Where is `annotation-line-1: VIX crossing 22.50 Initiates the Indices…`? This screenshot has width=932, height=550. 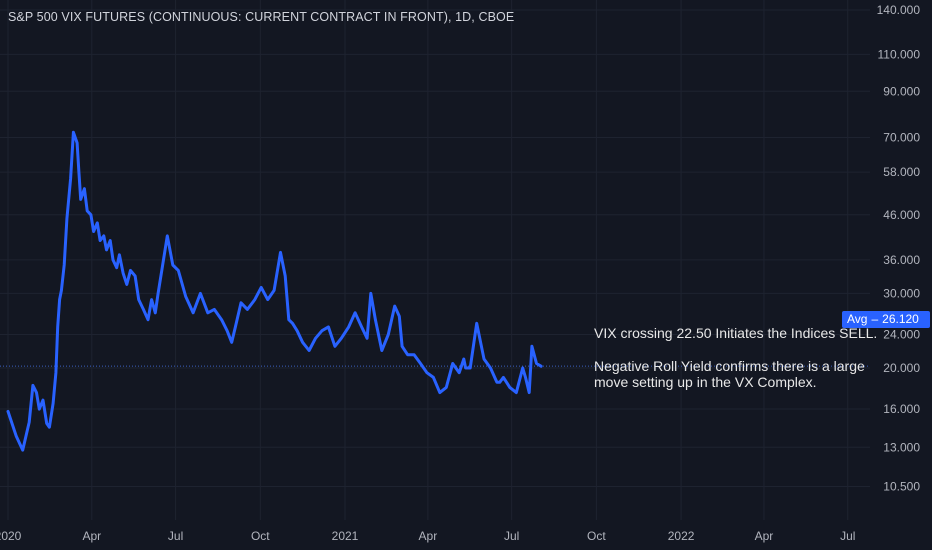
annotation-line-1: VIX crossing 22.50 Initiates the Indices… is located at coordinates (736, 333).